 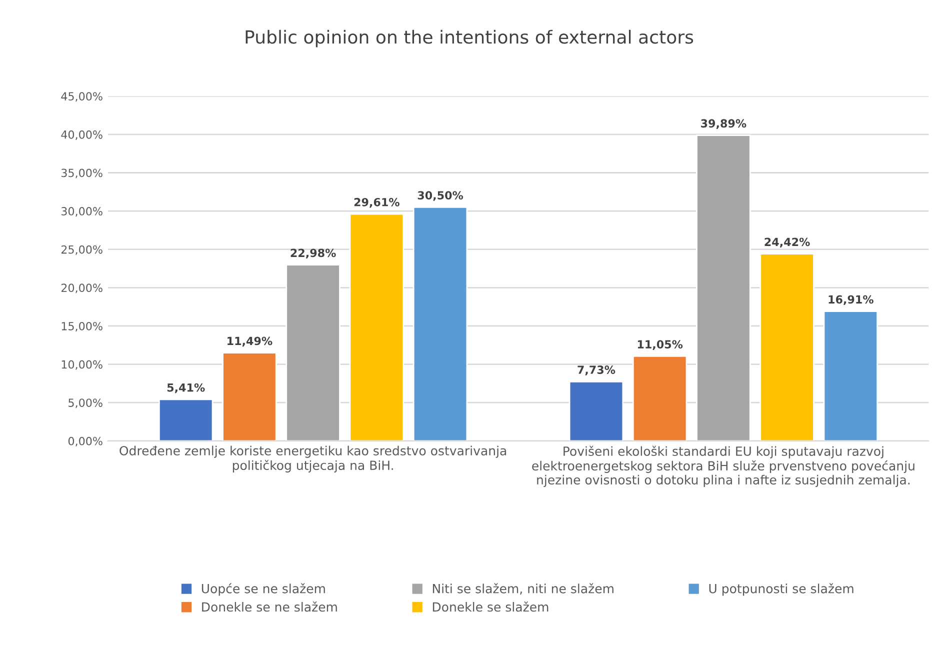 I want to click on y-tick-label: 45,00%, so click(x=81, y=97).